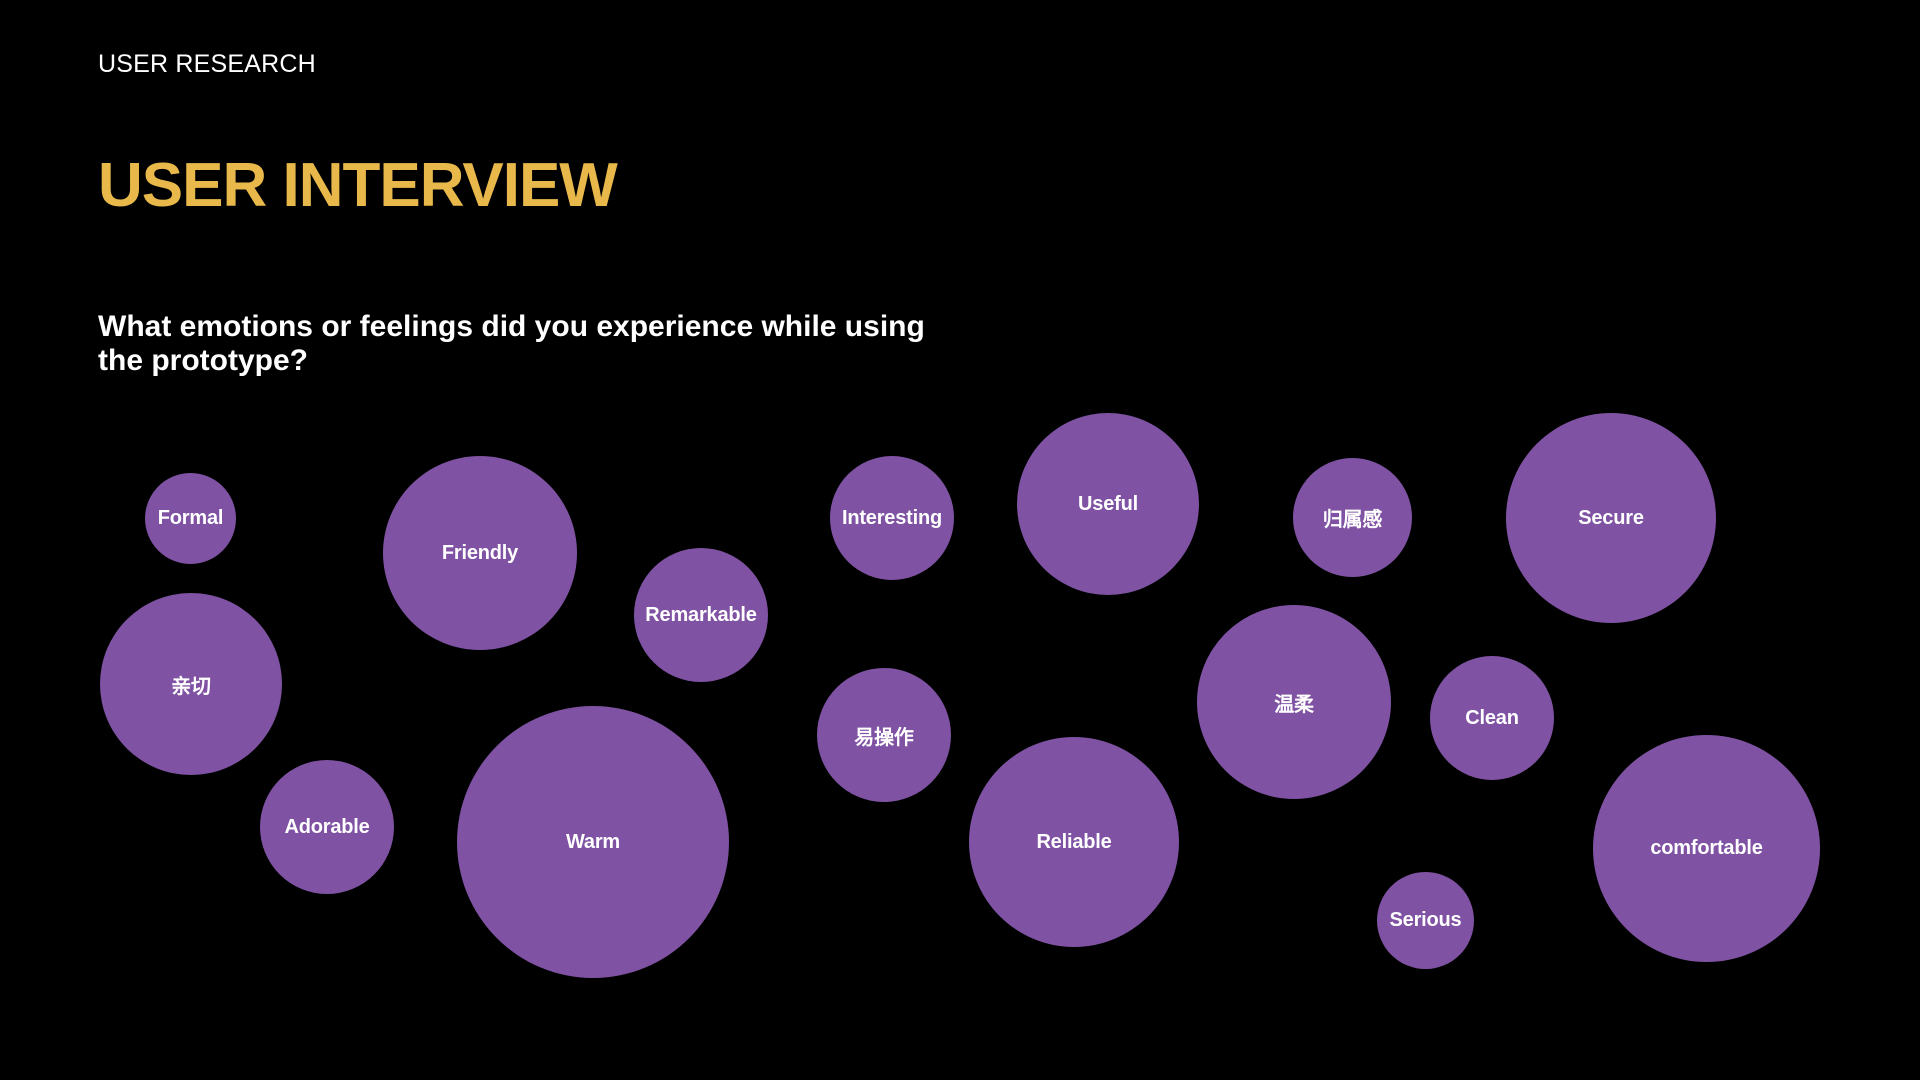  I want to click on bubble-label: Formal, so click(190, 518).